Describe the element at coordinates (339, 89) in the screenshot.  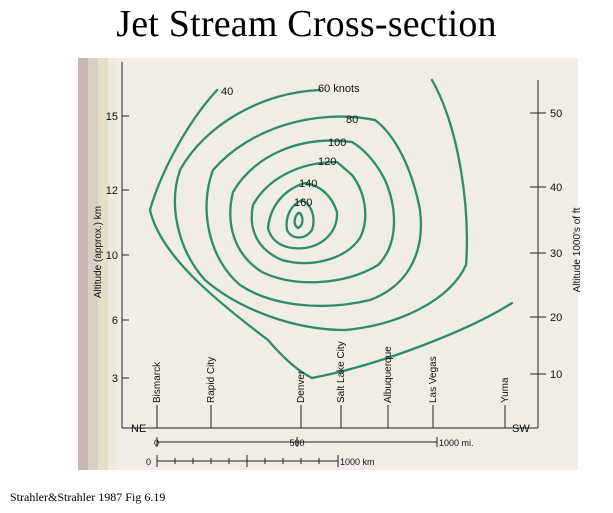
I see `isotach-label: 60 knots` at that location.